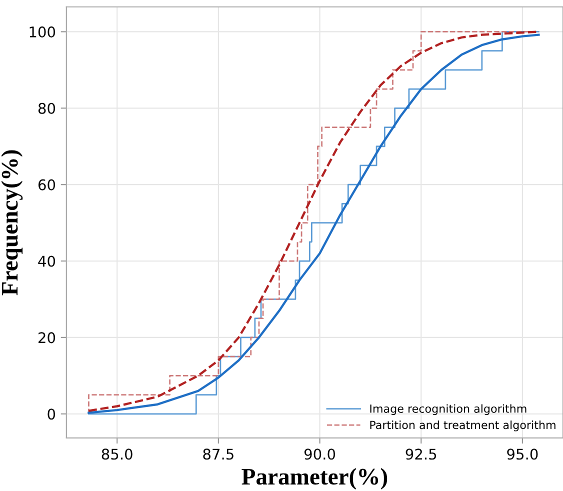  Describe the element at coordinates (421, 454) in the screenshot. I see `x-tick-label: 92.5` at that location.